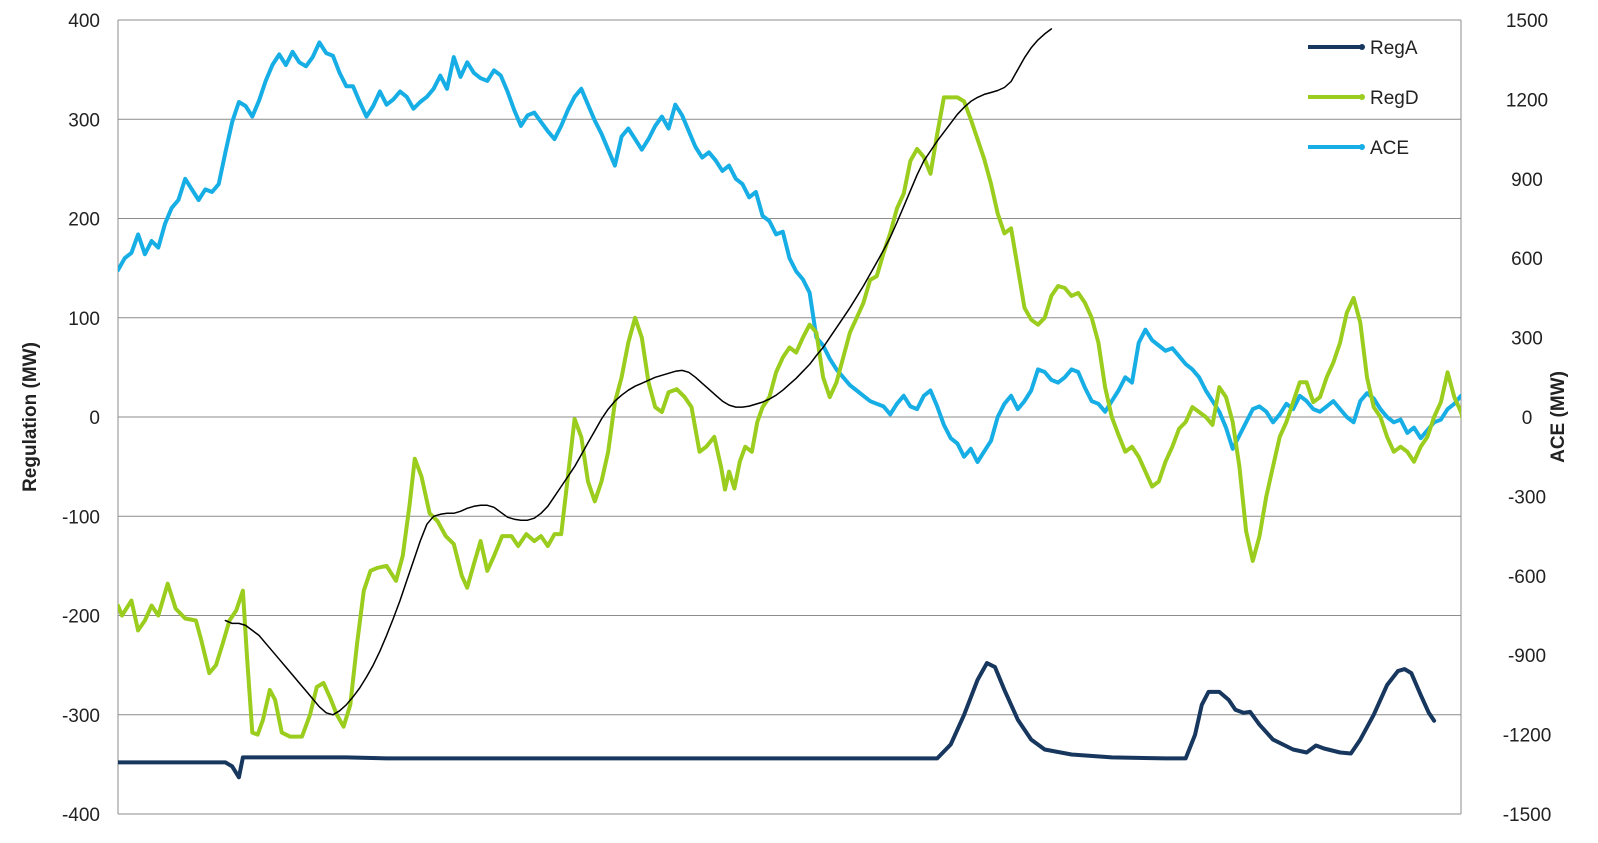 Image resolution: width=1598 pixels, height=843 pixels. I want to click on legend-item-rega: RegA, so click(1363, 48).